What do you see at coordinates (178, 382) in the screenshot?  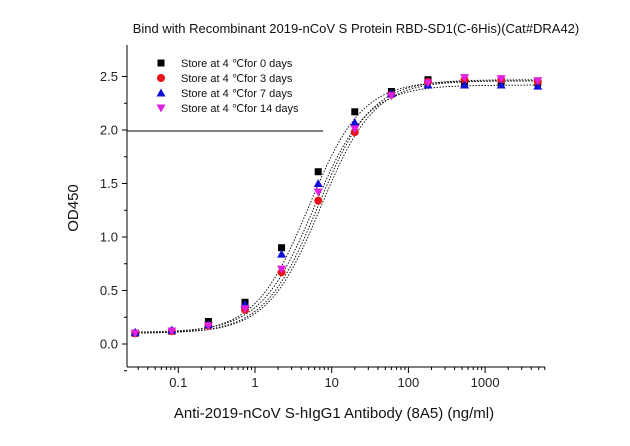 I see `x-tick-label: 0.1` at bounding box center [178, 382].